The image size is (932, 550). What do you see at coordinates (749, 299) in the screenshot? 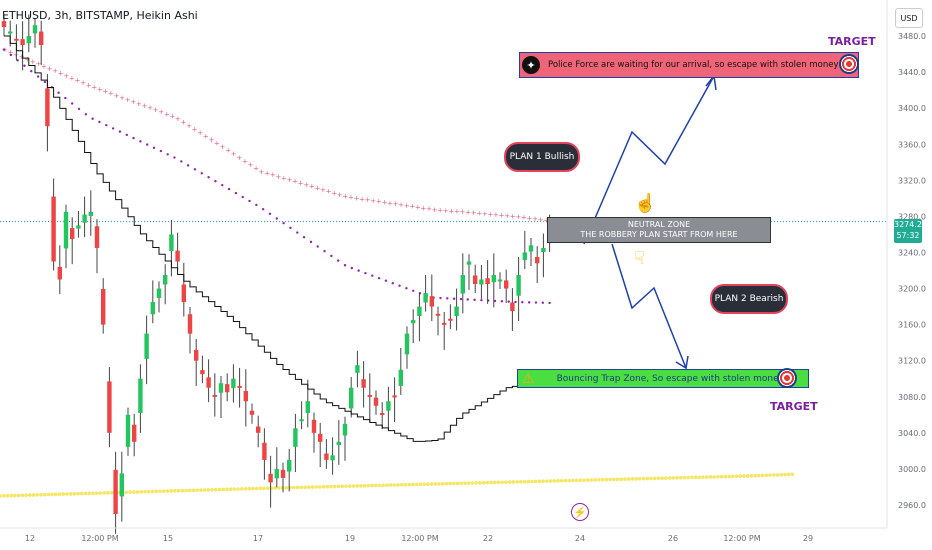
I see `plan2-pill: PLAN 2 Bearish` at bounding box center [749, 299].